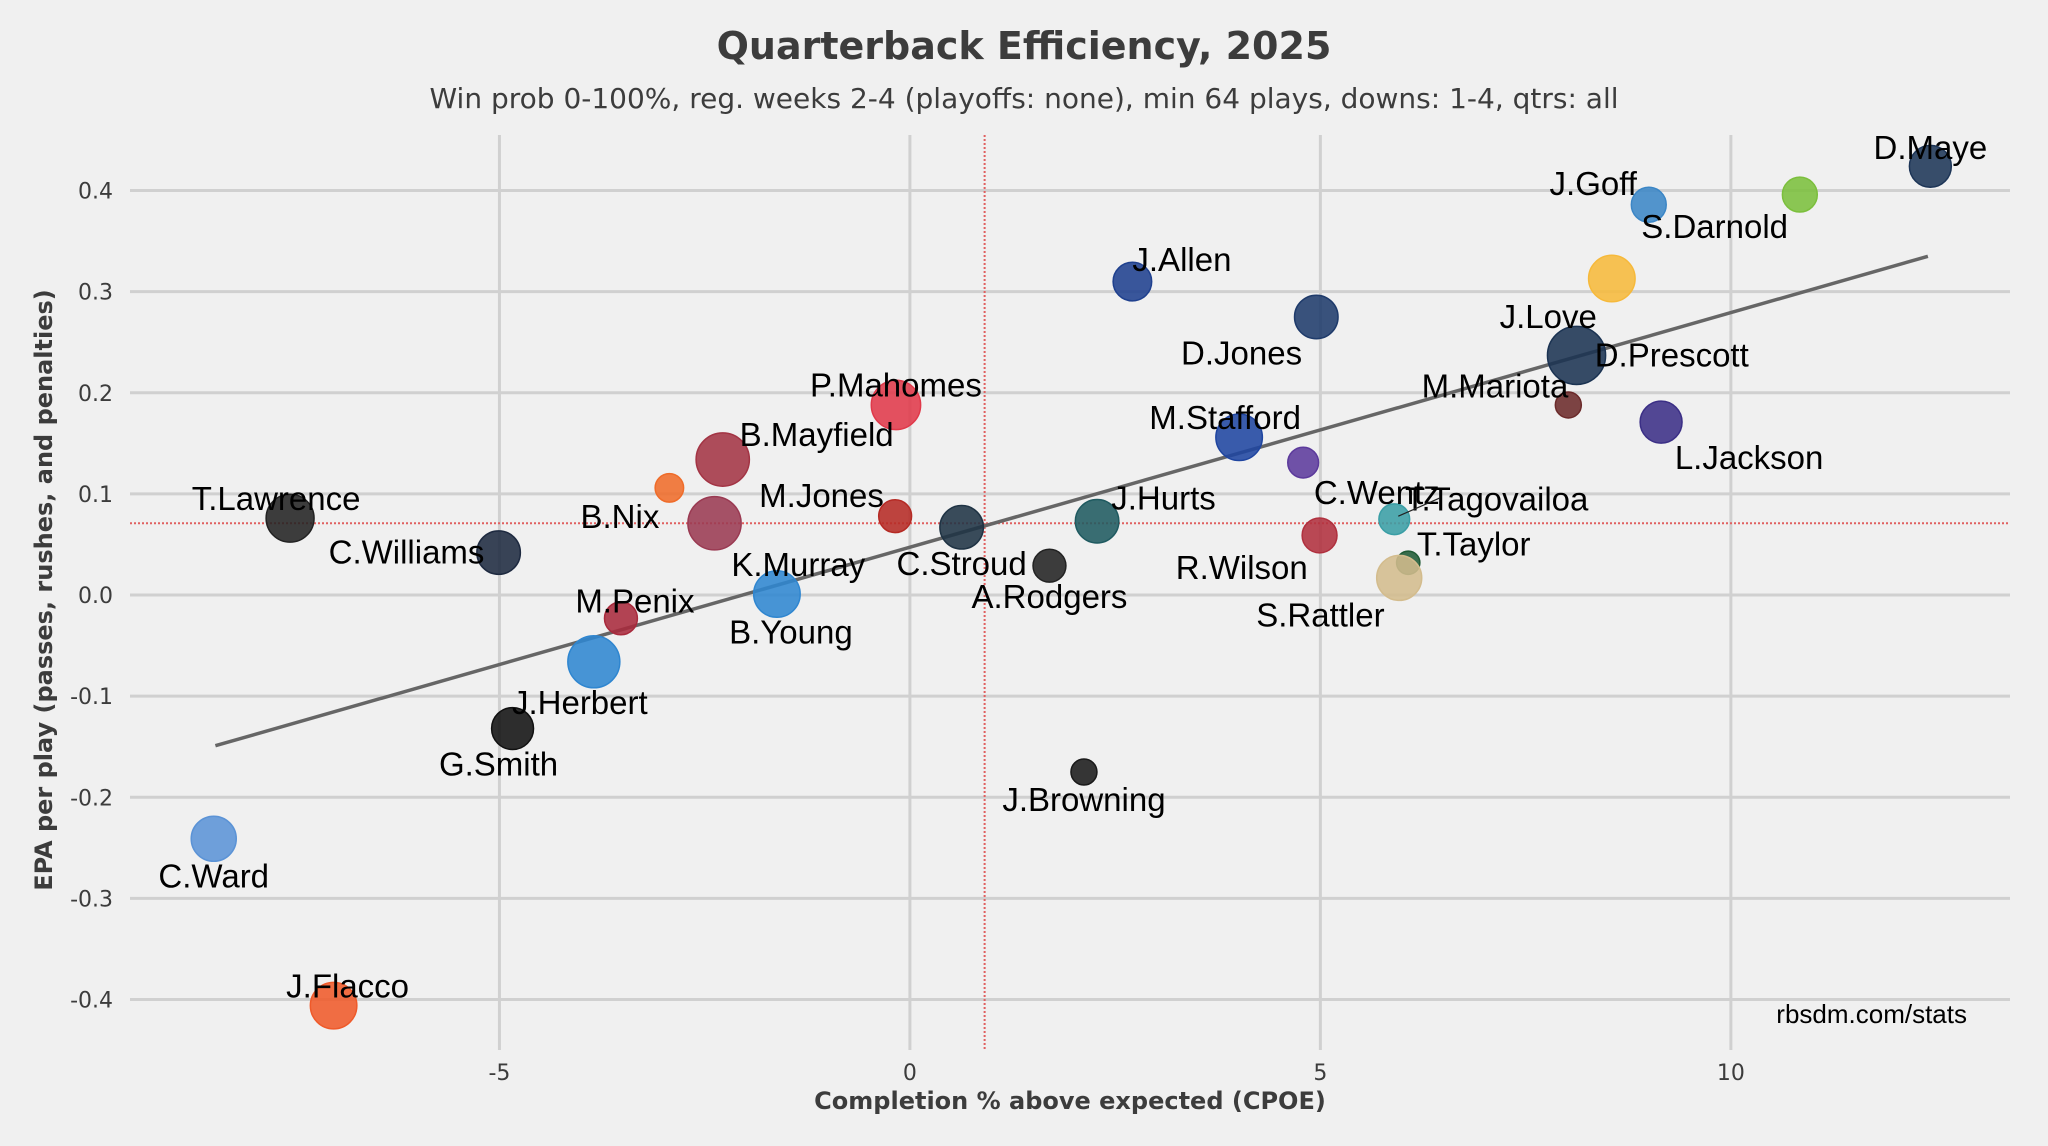 This screenshot has width=2048, height=1146. What do you see at coordinates (1083, 799) in the screenshot?
I see `point-label: J.Browning` at bounding box center [1083, 799].